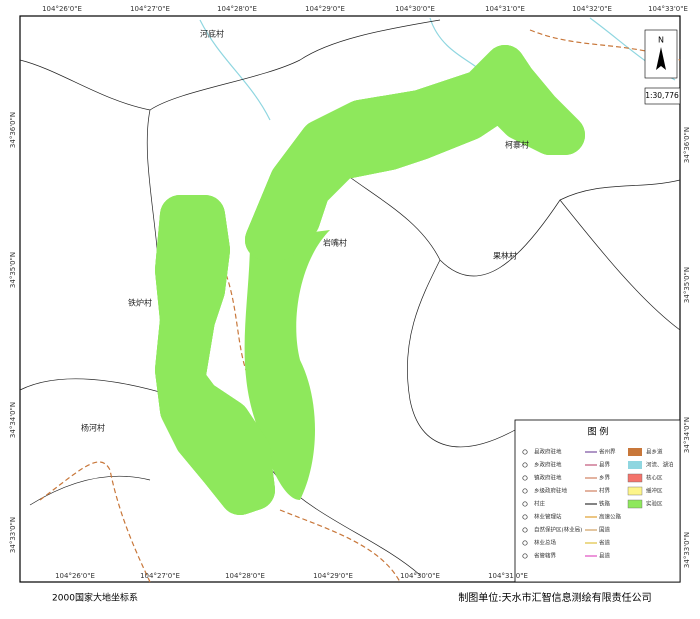  I want to click on footer-left: 2000国家大地坐标系, so click(95, 598).